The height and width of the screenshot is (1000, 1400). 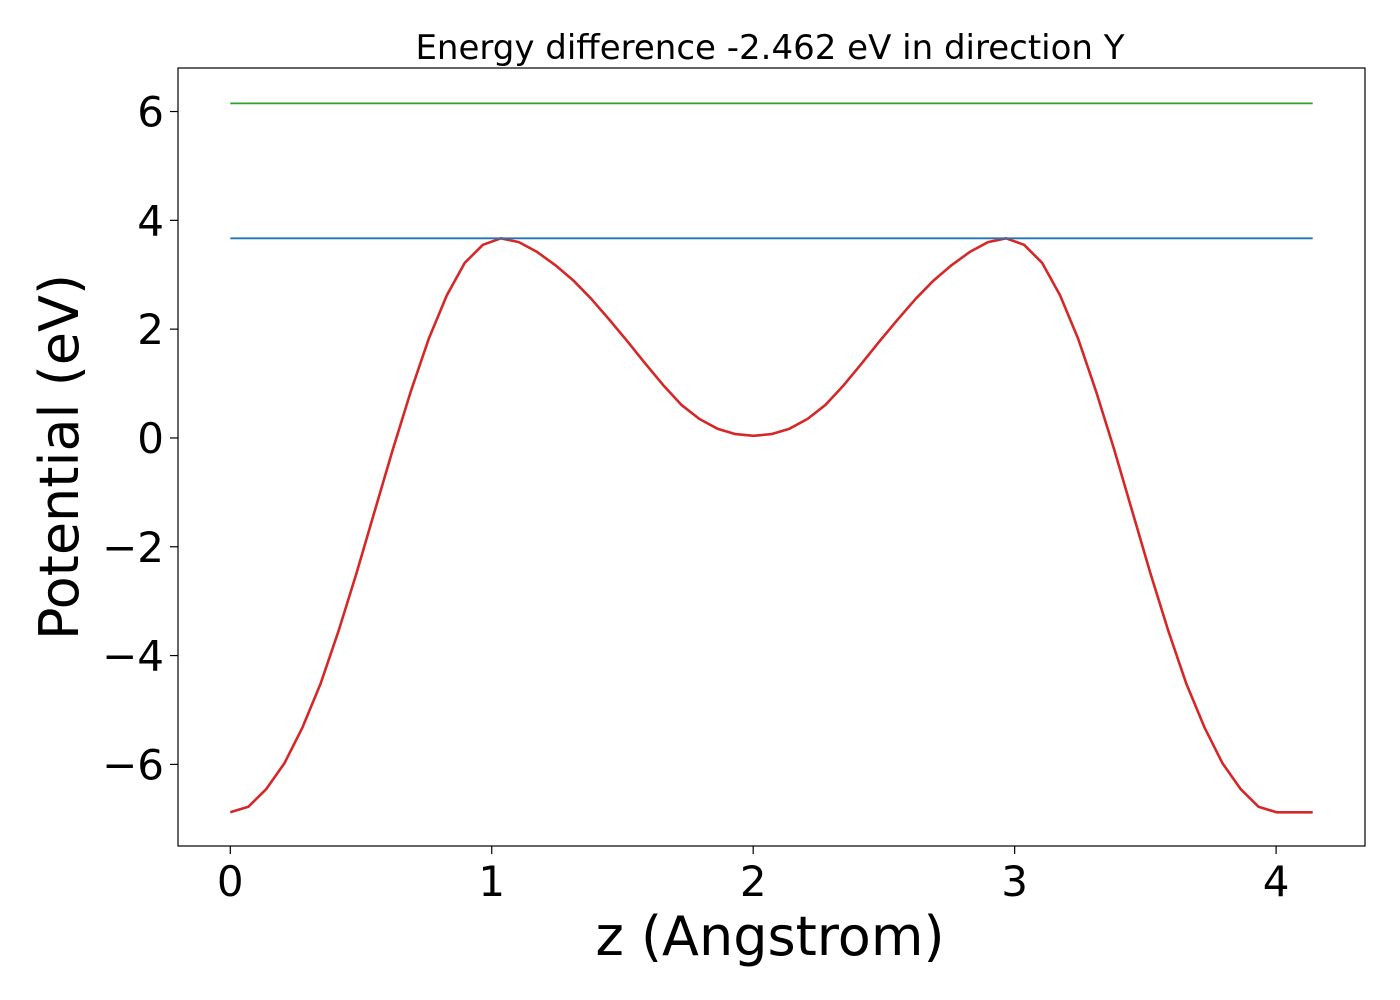 I want to click on y-tick-label: −2, so click(x=133, y=547).